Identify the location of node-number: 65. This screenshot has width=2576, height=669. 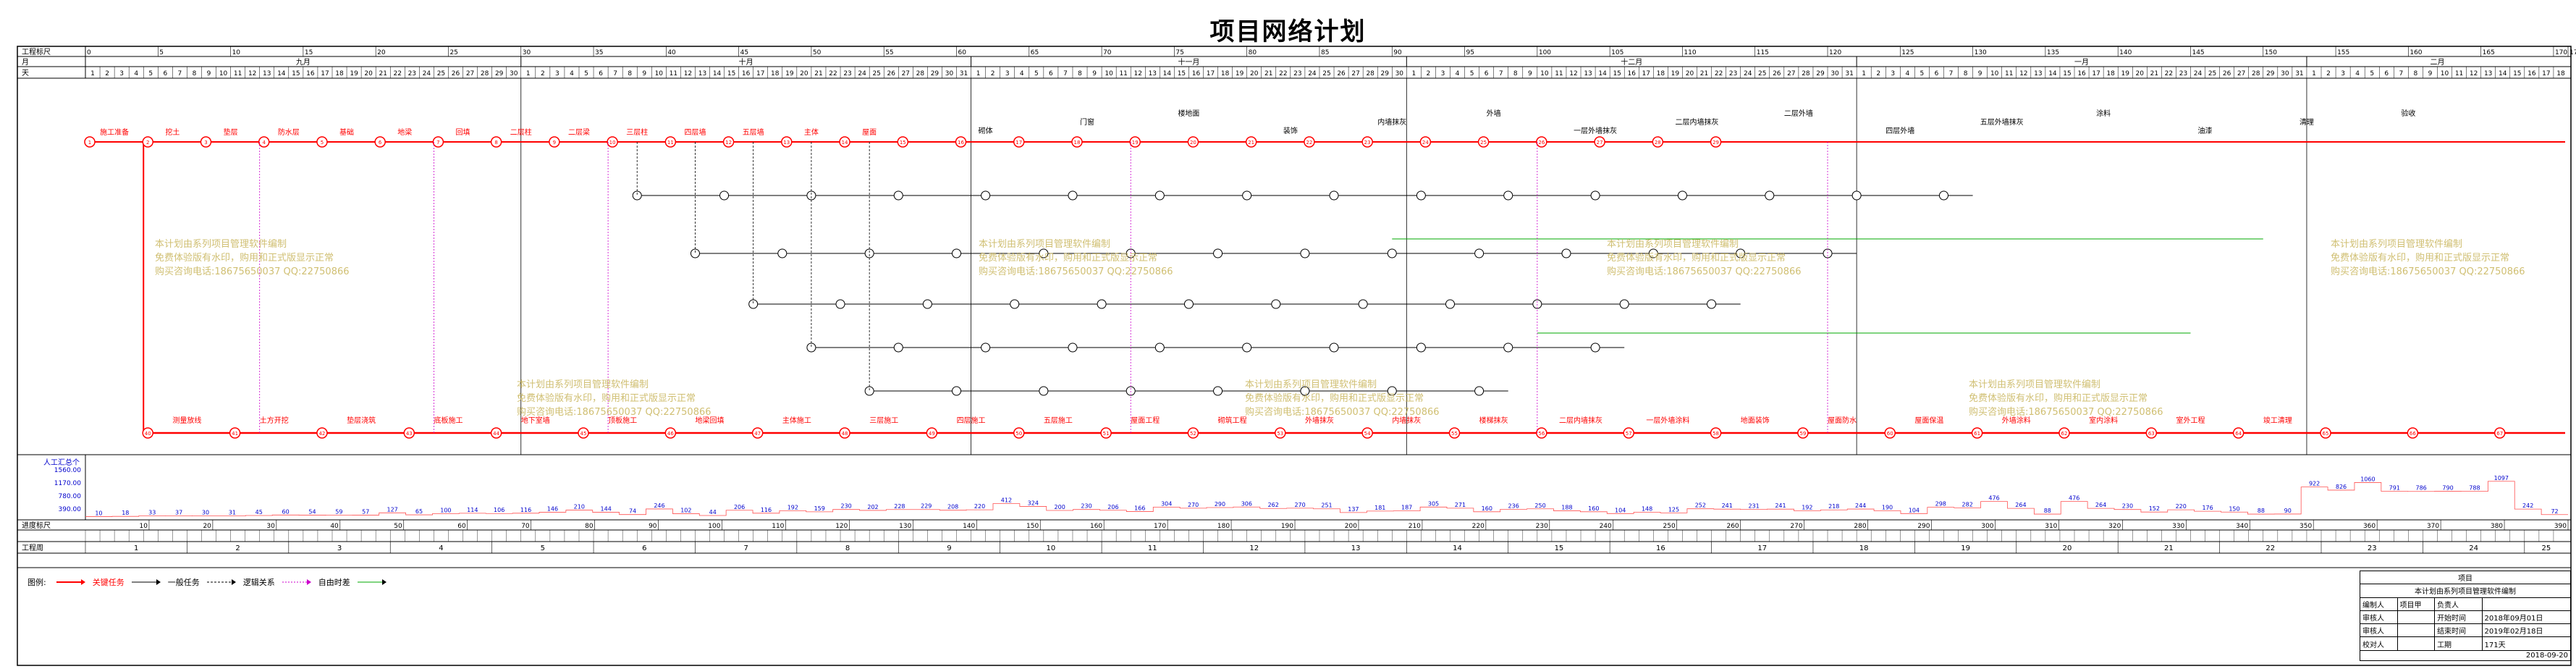
(2326, 434).